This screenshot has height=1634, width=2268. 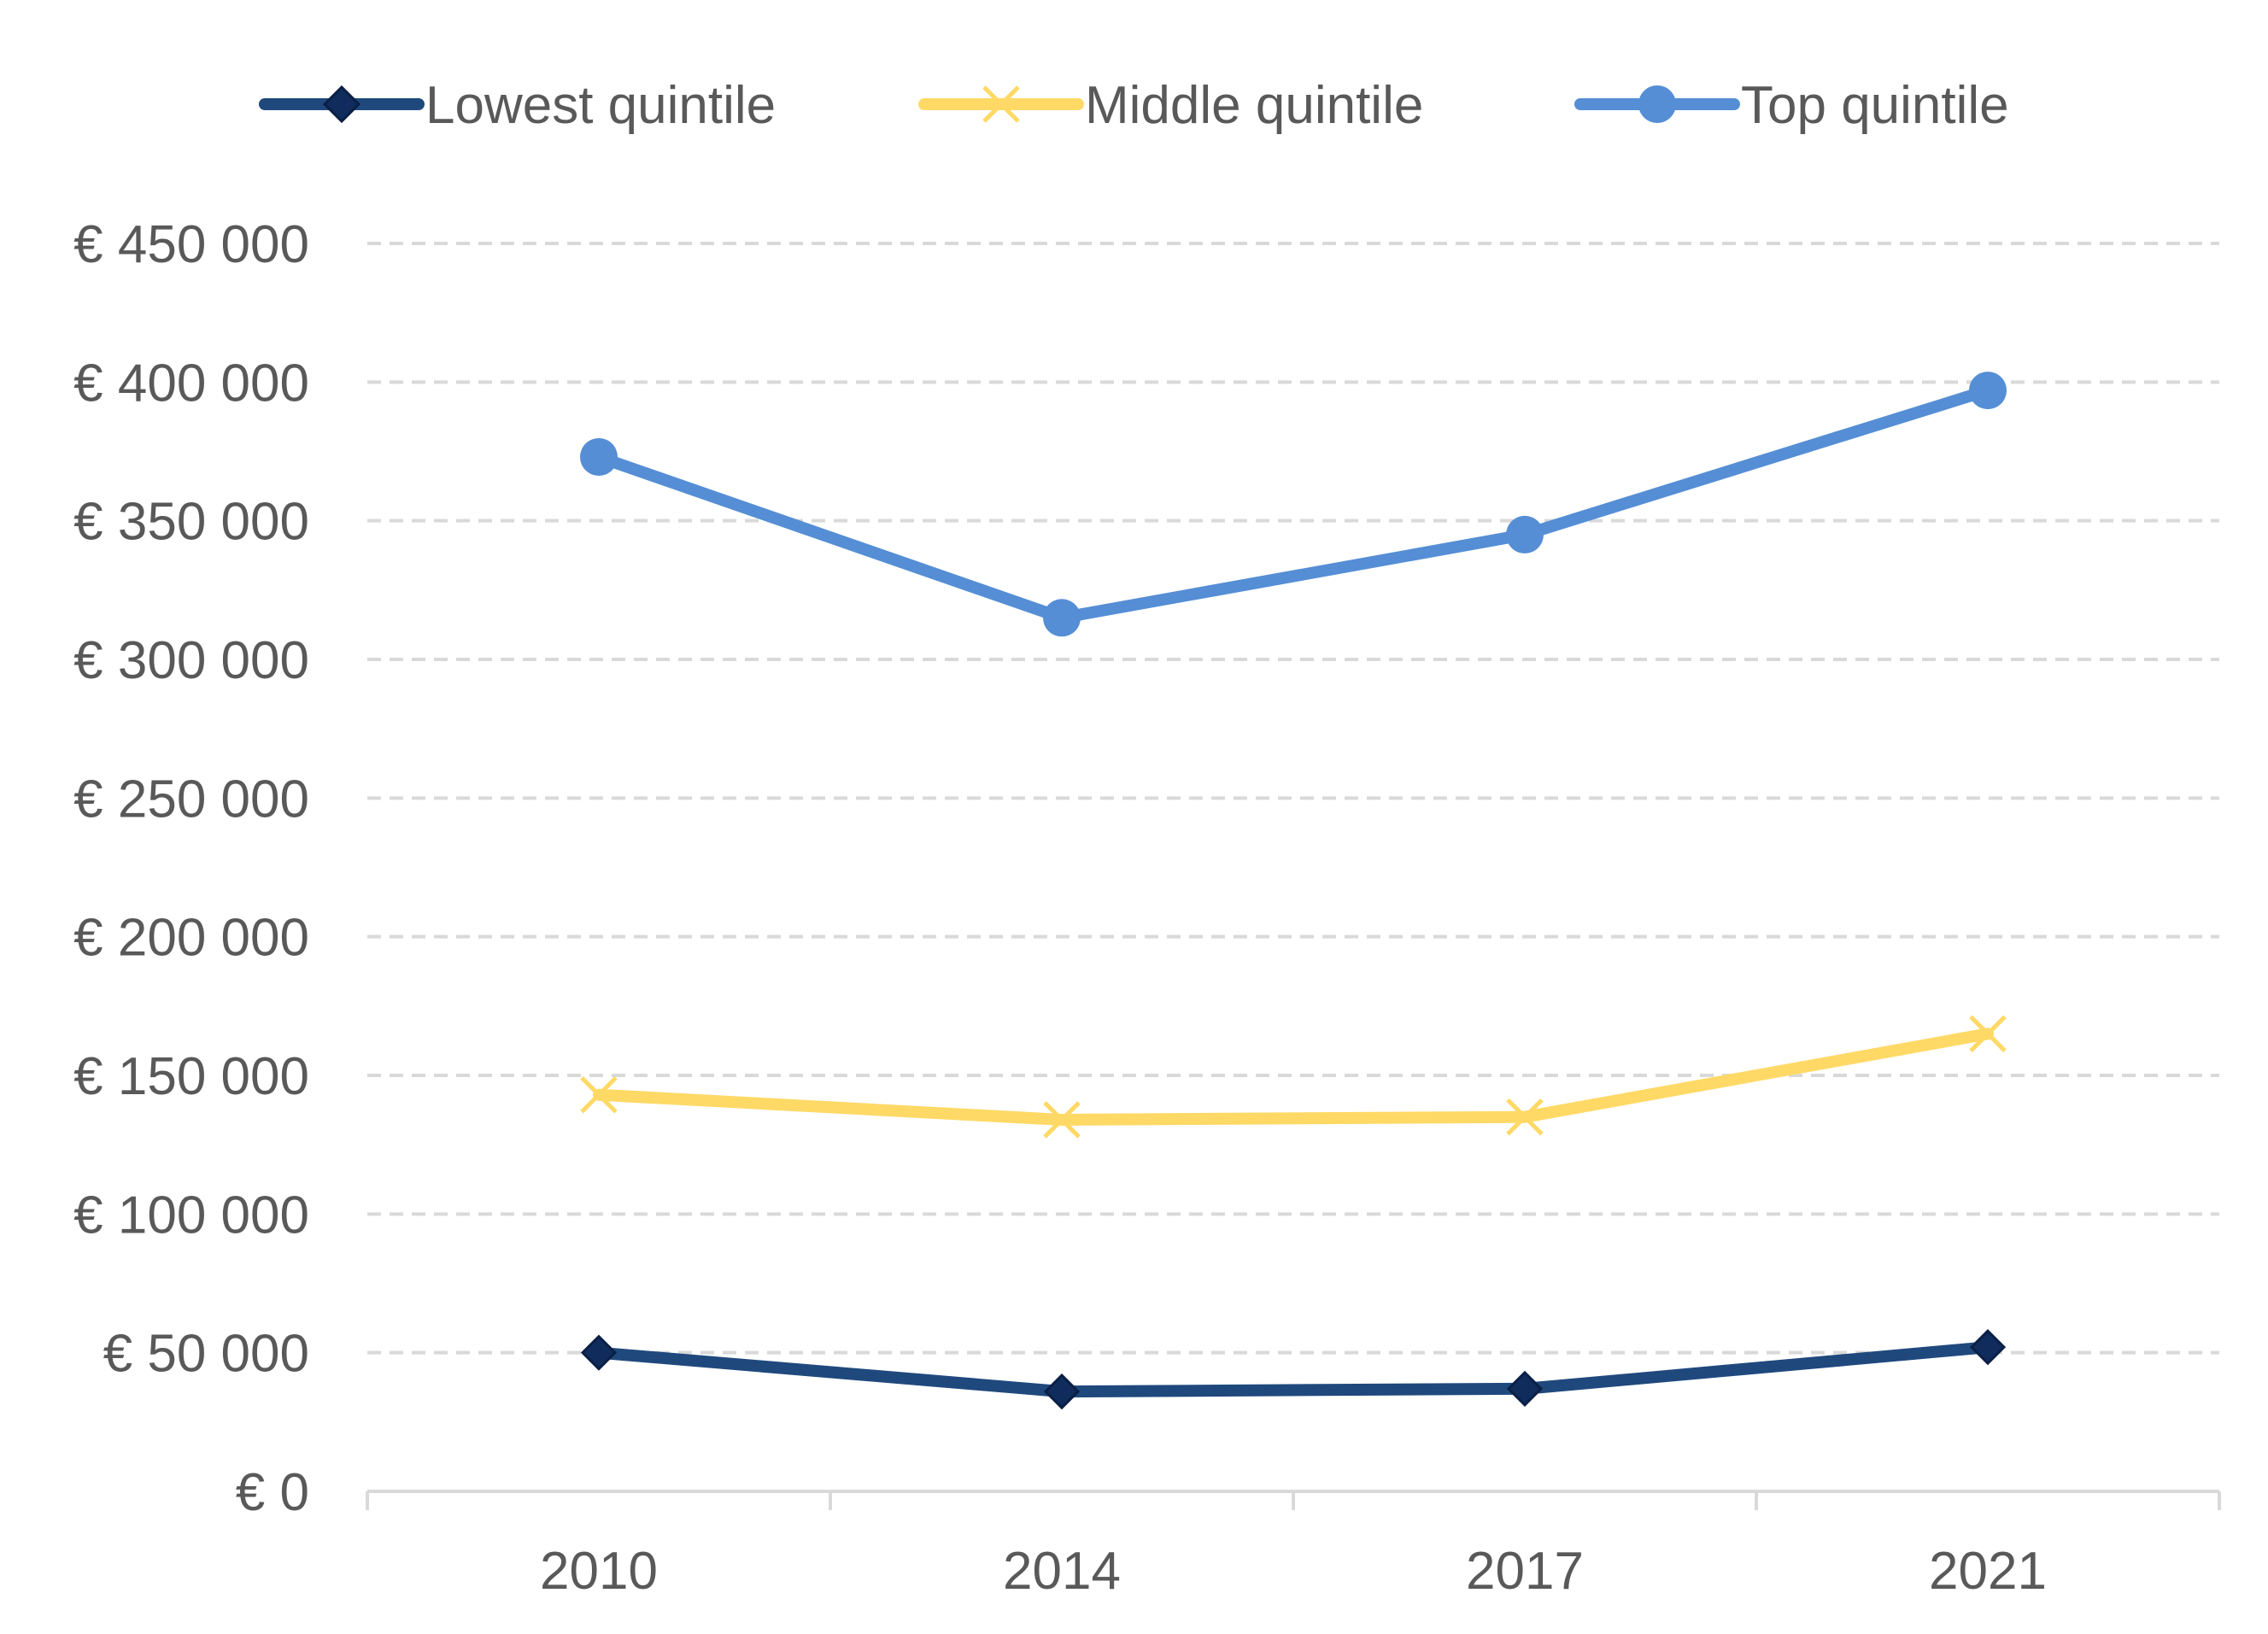 What do you see at coordinates (191, 522) in the screenshot?
I see `y-tick-label: € 350 000` at bounding box center [191, 522].